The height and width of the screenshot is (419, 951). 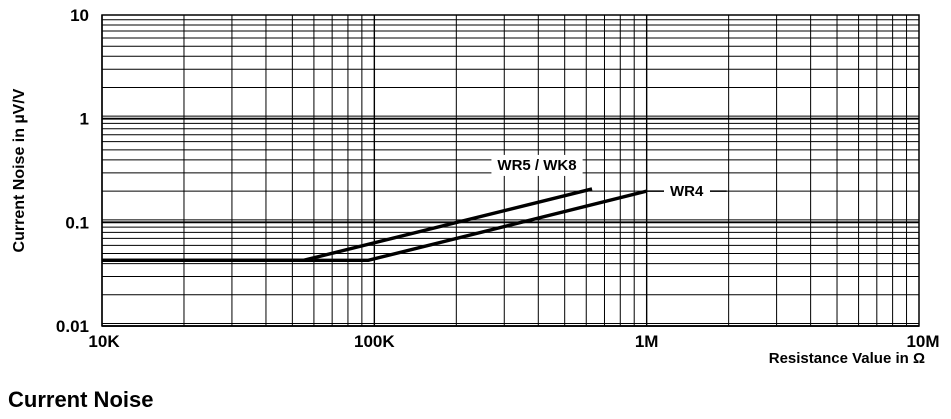 What do you see at coordinates (79, 15) in the screenshot?
I see `y-tick-label: 10` at bounding box center [79, 15].